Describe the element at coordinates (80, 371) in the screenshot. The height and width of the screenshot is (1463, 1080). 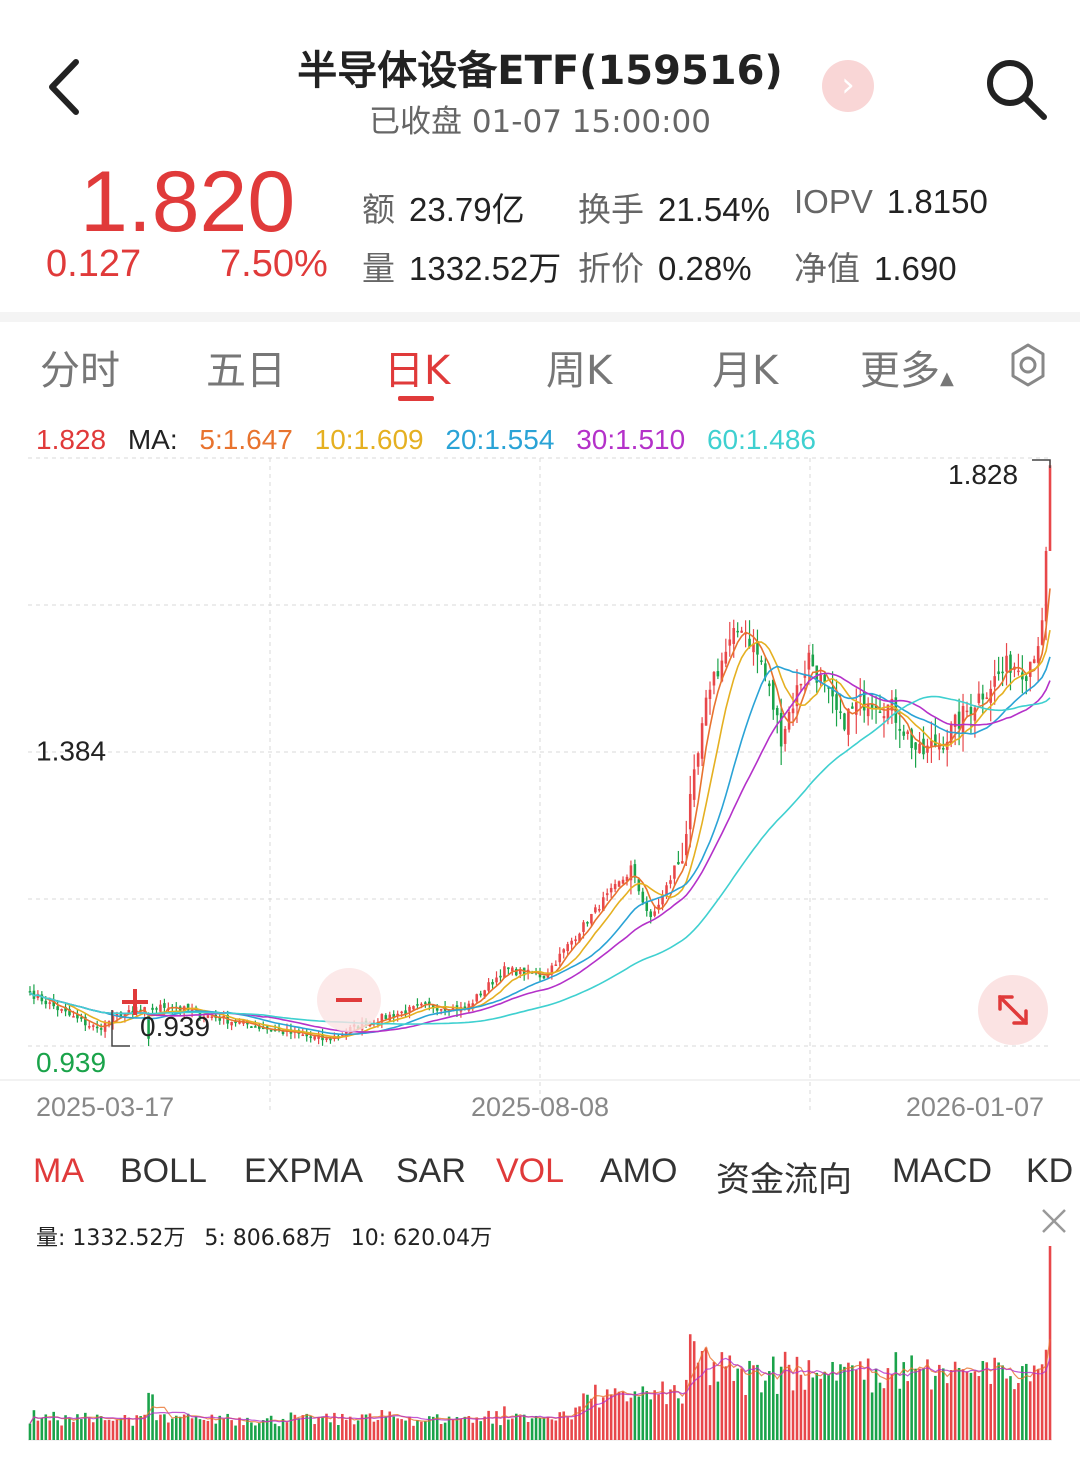
I see `tab-intraday: 分时` at that location.